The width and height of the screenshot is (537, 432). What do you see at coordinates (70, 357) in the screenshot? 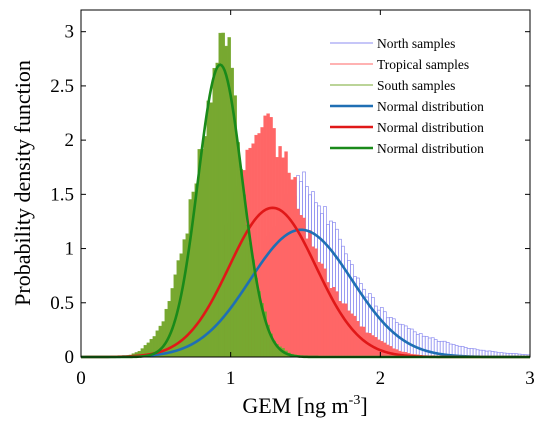
I see `y-tick-label: 0` at bounding box center [70, 357].